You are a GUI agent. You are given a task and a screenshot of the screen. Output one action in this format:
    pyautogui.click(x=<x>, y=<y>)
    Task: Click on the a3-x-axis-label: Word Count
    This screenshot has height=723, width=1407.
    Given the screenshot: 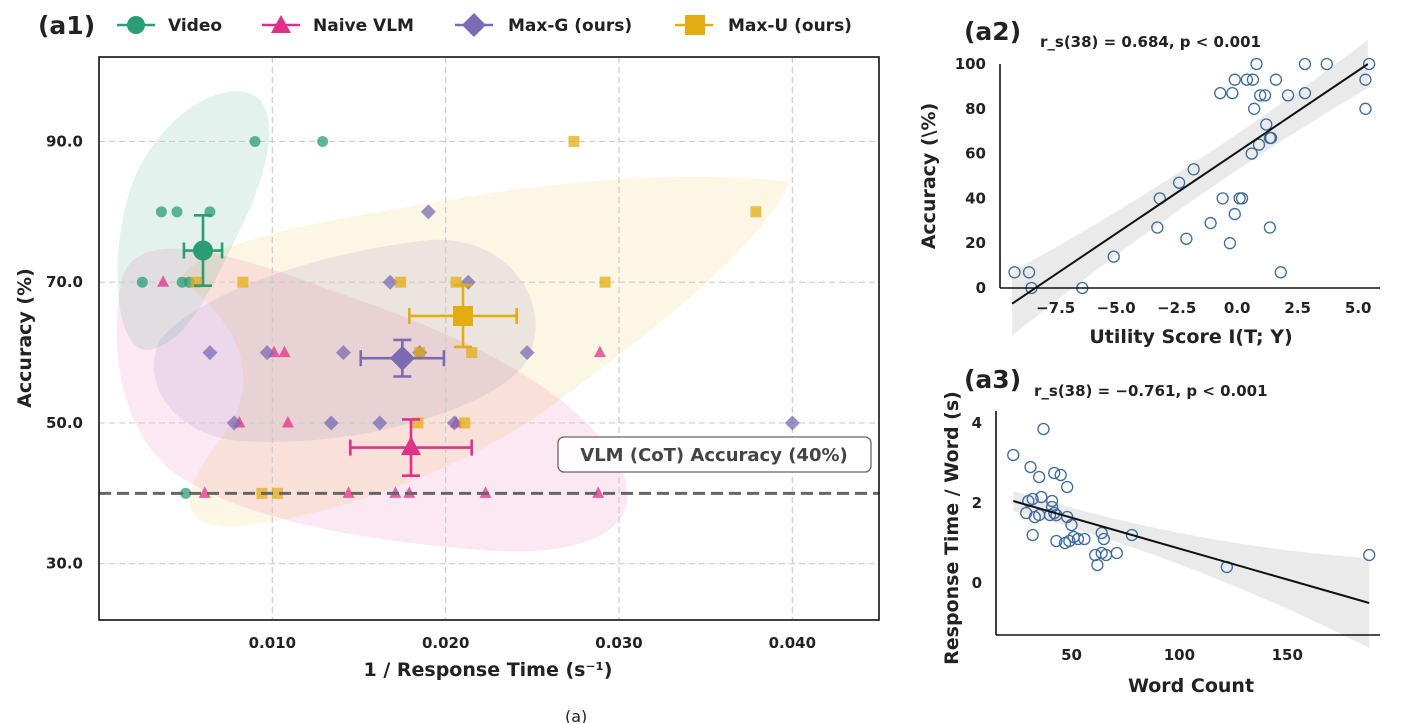 What is the action you would take?
    pyautogui.click(x=1191, y=686)
    